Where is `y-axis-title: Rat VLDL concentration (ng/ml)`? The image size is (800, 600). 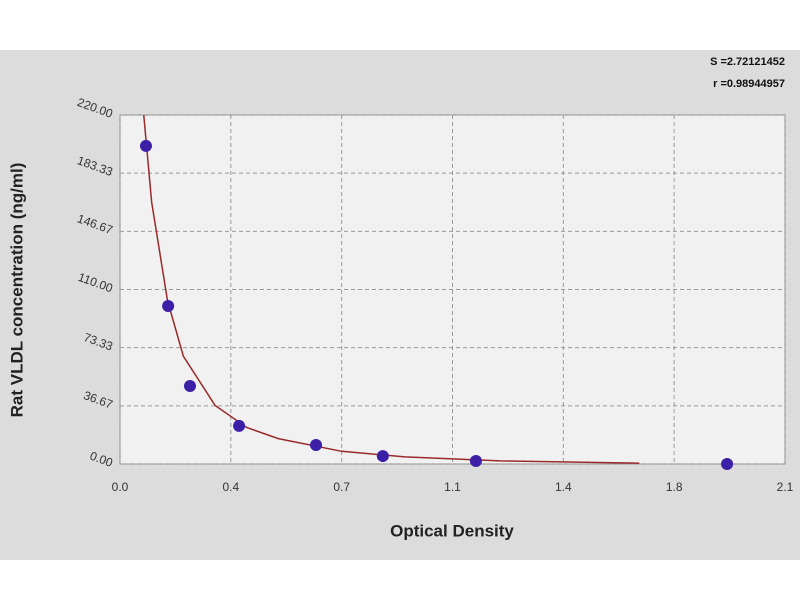 y-axis-title: Rat VLDL concentration (ng/ml) is located at coordinates (16, 290).